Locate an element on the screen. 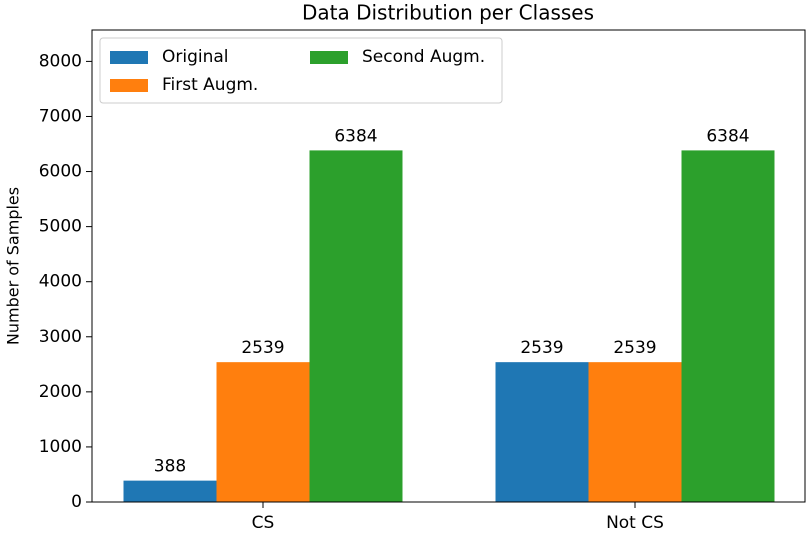 The width and height of the screenshot is (809, 538). chart-title: Data Distribution per Classes is located at coordinates (448, 13).